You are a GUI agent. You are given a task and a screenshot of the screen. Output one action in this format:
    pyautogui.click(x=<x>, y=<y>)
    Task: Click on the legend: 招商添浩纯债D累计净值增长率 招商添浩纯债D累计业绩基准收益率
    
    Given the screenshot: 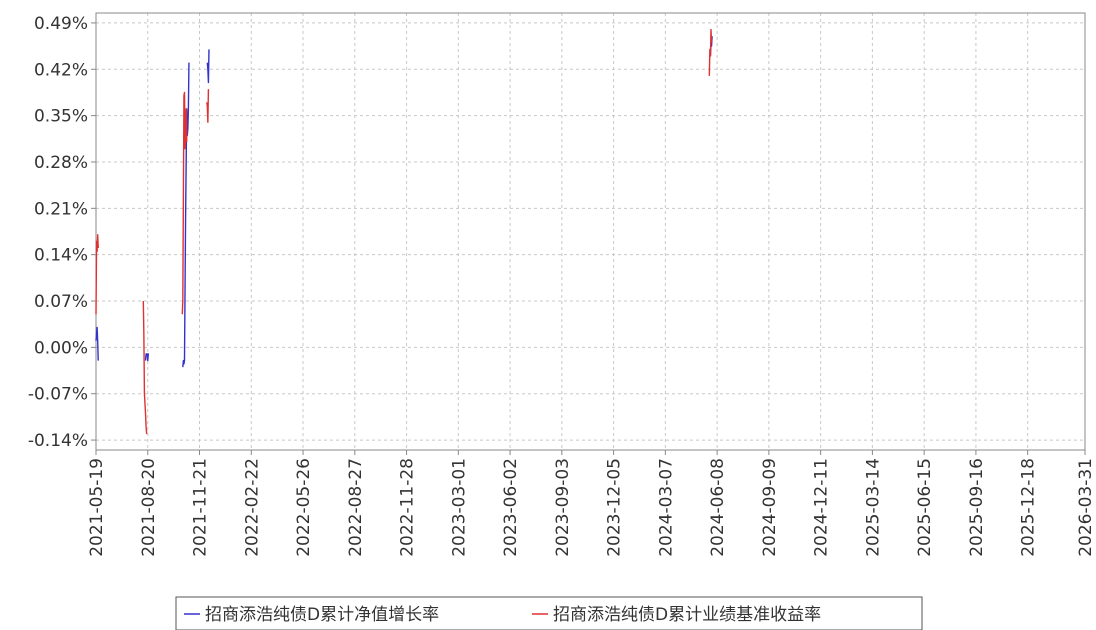 What is the action you would take?
    pyautogui.click(x=549, y=613)
    